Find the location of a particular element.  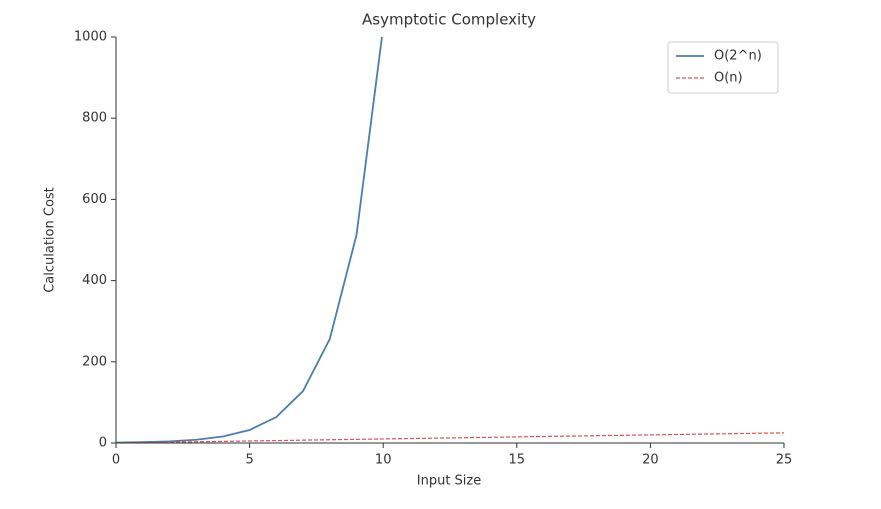

y-tick-label: 600 is located at coordinates (94, 199).